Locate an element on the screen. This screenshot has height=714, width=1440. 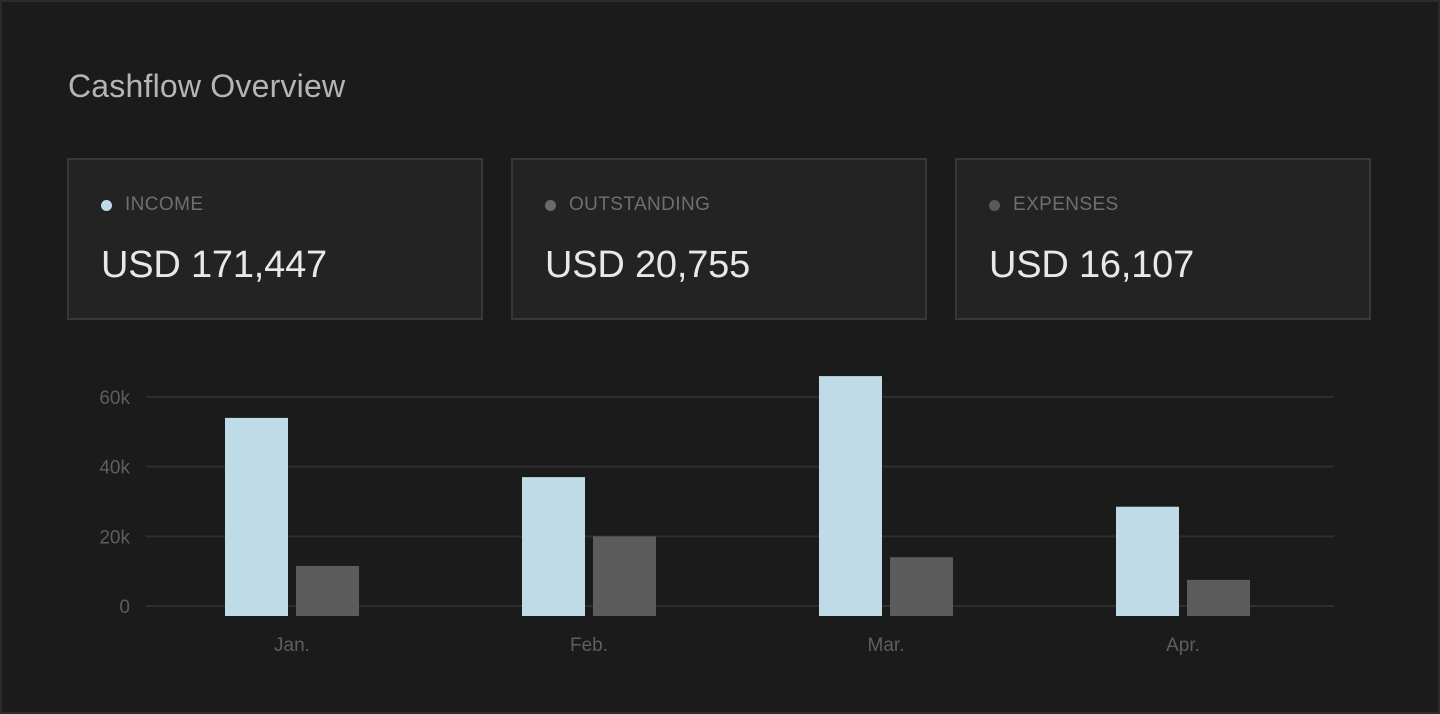
y-tick-label: 60k is located at coordinates (114, 398).